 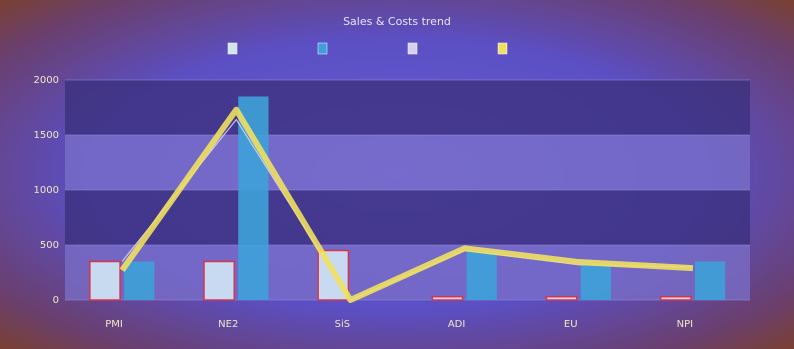 I want to click on y-tick-label: 1500, so click(x=46, y=135).